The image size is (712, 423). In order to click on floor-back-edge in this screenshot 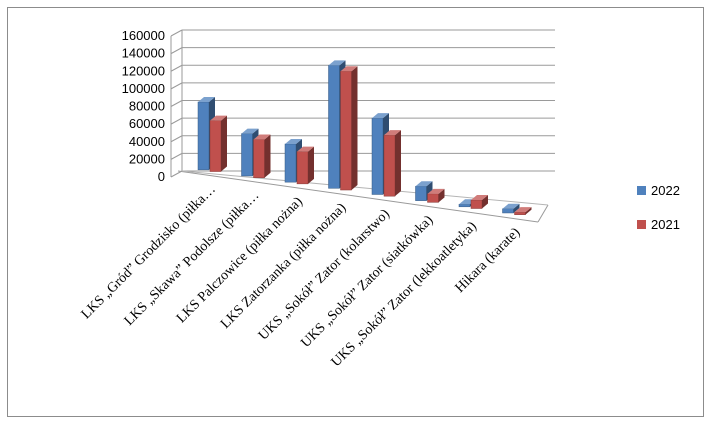, I will do `click(365, 188)`.